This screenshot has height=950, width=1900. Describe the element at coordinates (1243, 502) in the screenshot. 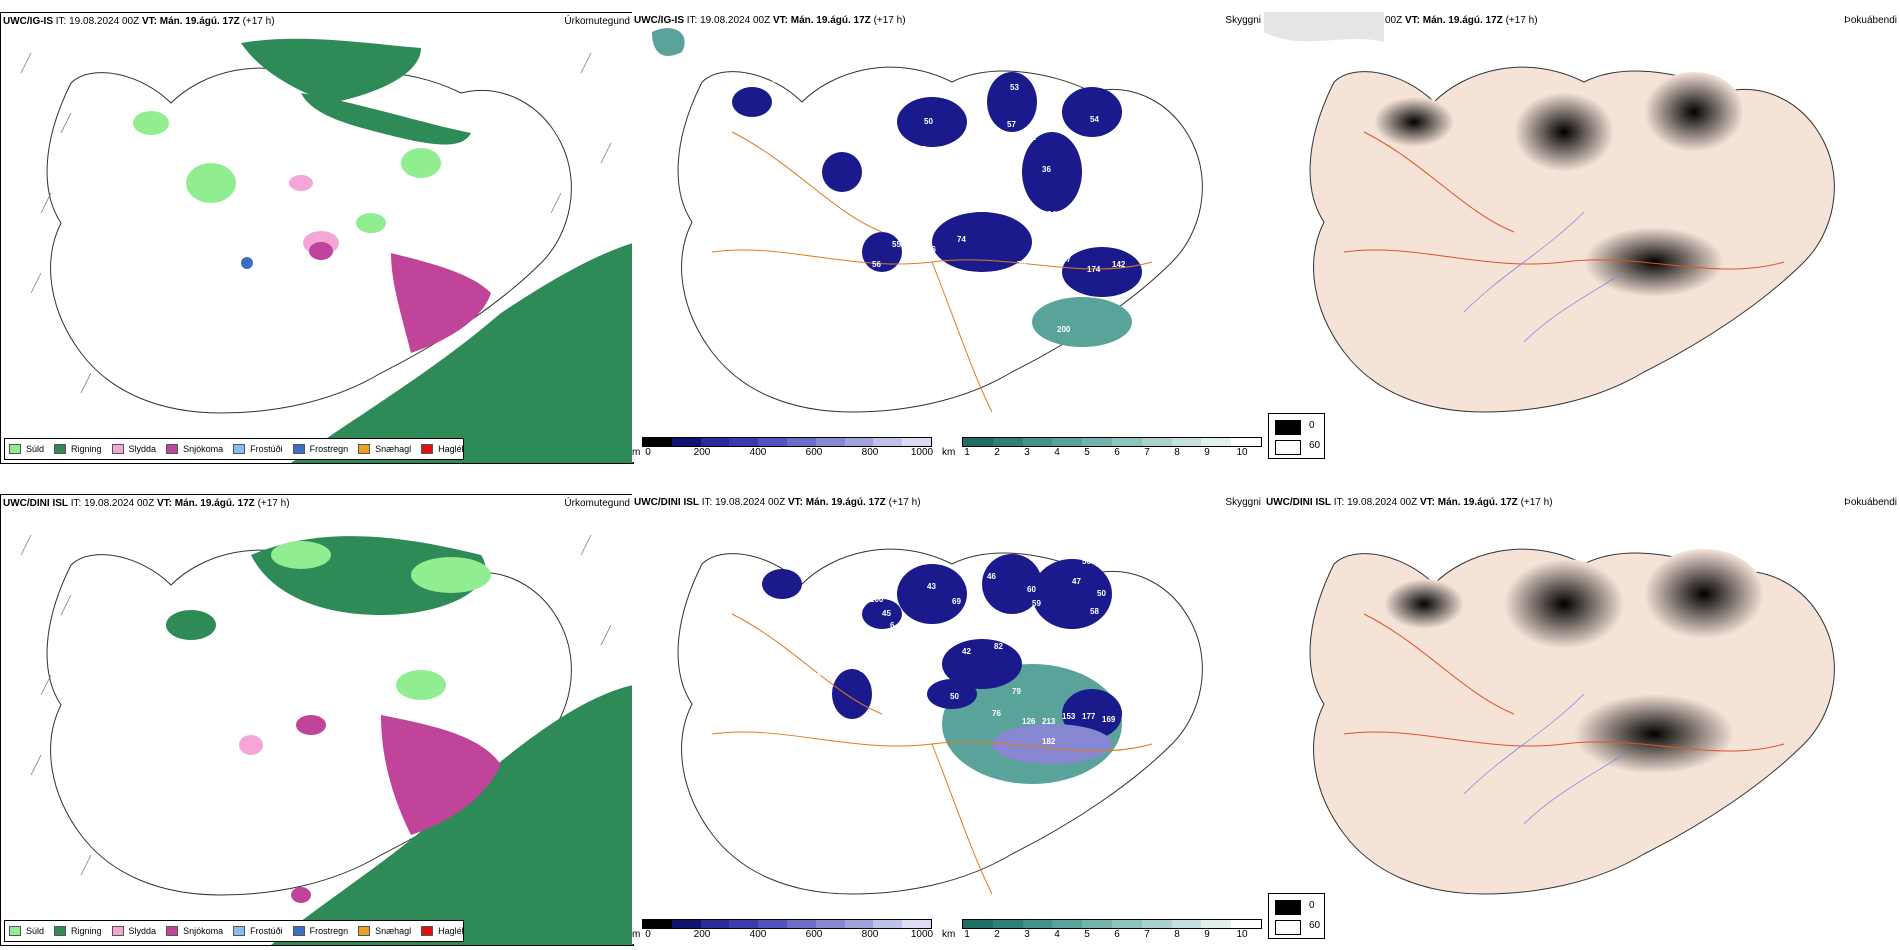

I see `vis-title-row2: Skyggni` at that location.